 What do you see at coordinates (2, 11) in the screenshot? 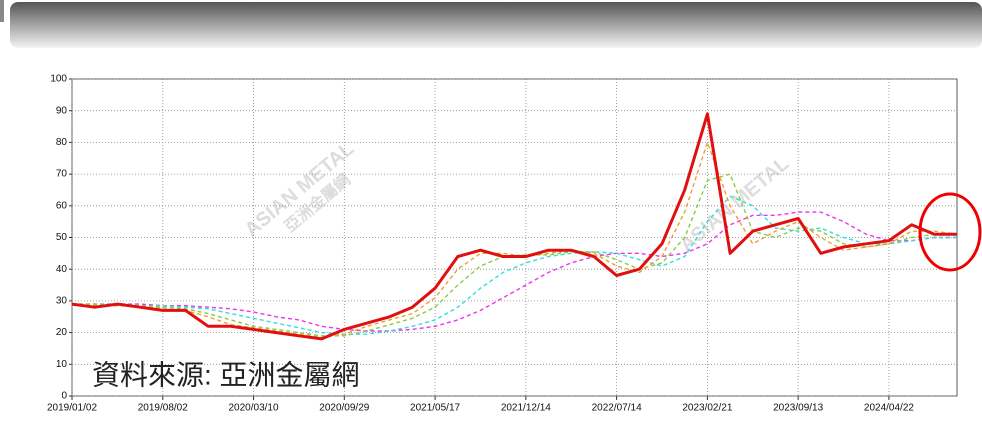
I see `edge` at bounding box center [2, 11].